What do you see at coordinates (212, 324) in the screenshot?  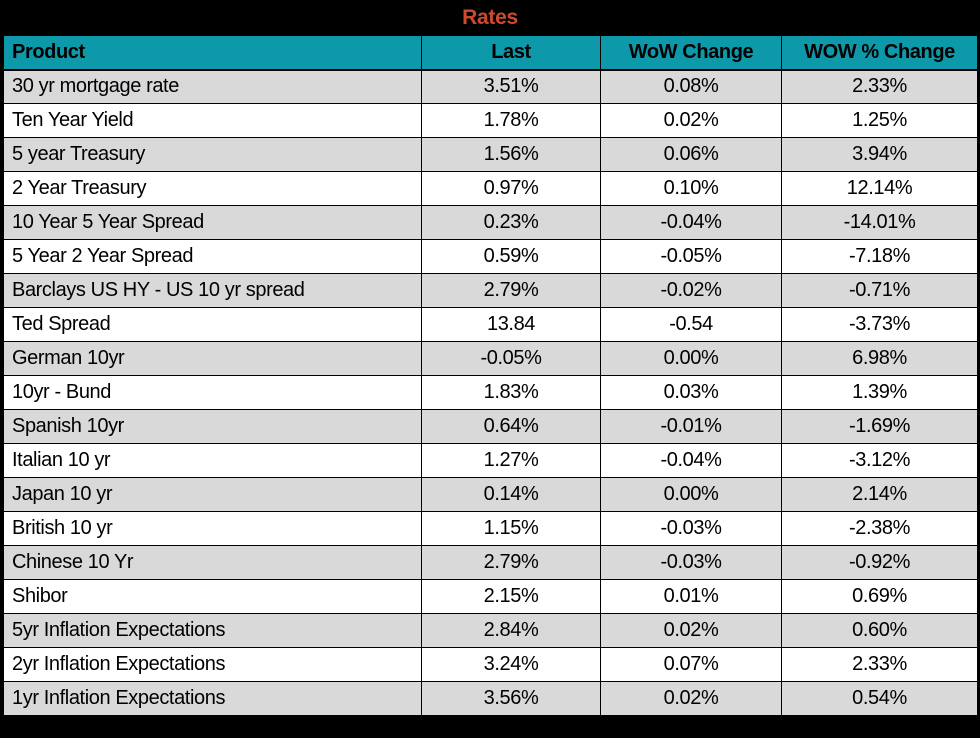 I see `product-cell: Ted Spread` at bounding box center [212, 324].